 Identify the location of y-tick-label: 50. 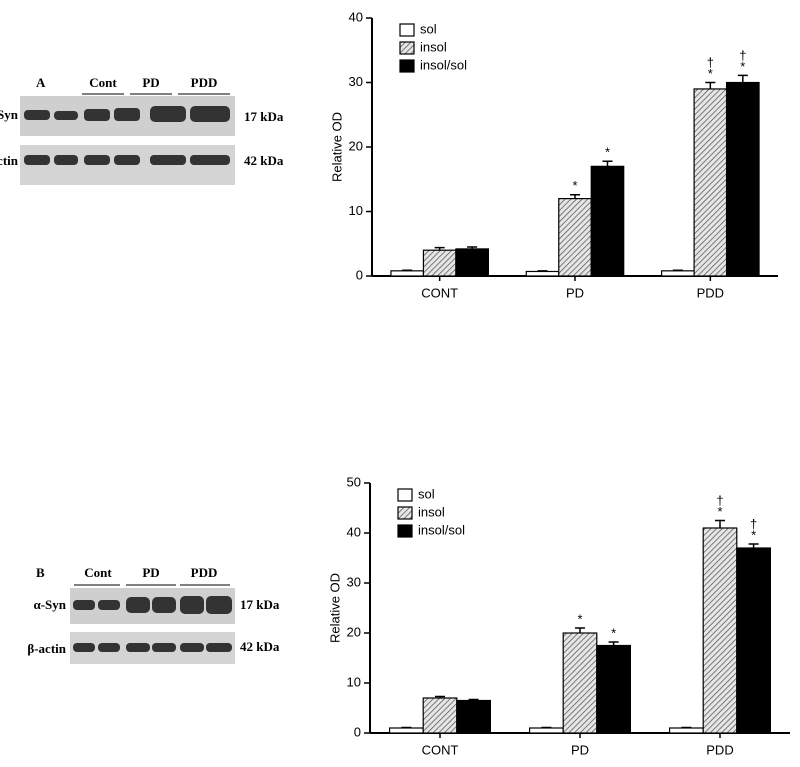
(354, 481).